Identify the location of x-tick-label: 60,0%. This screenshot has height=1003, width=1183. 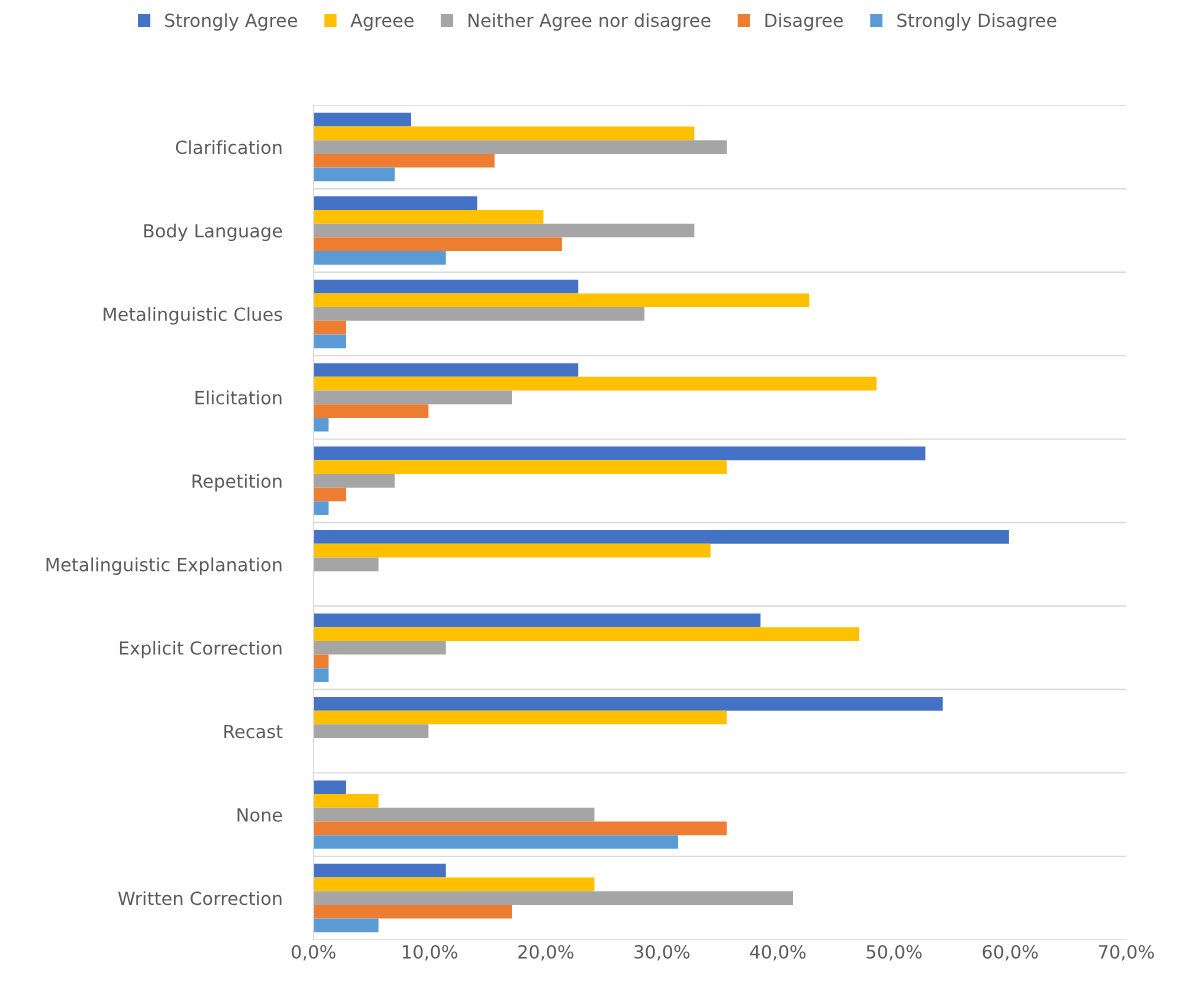
(1010, 952).